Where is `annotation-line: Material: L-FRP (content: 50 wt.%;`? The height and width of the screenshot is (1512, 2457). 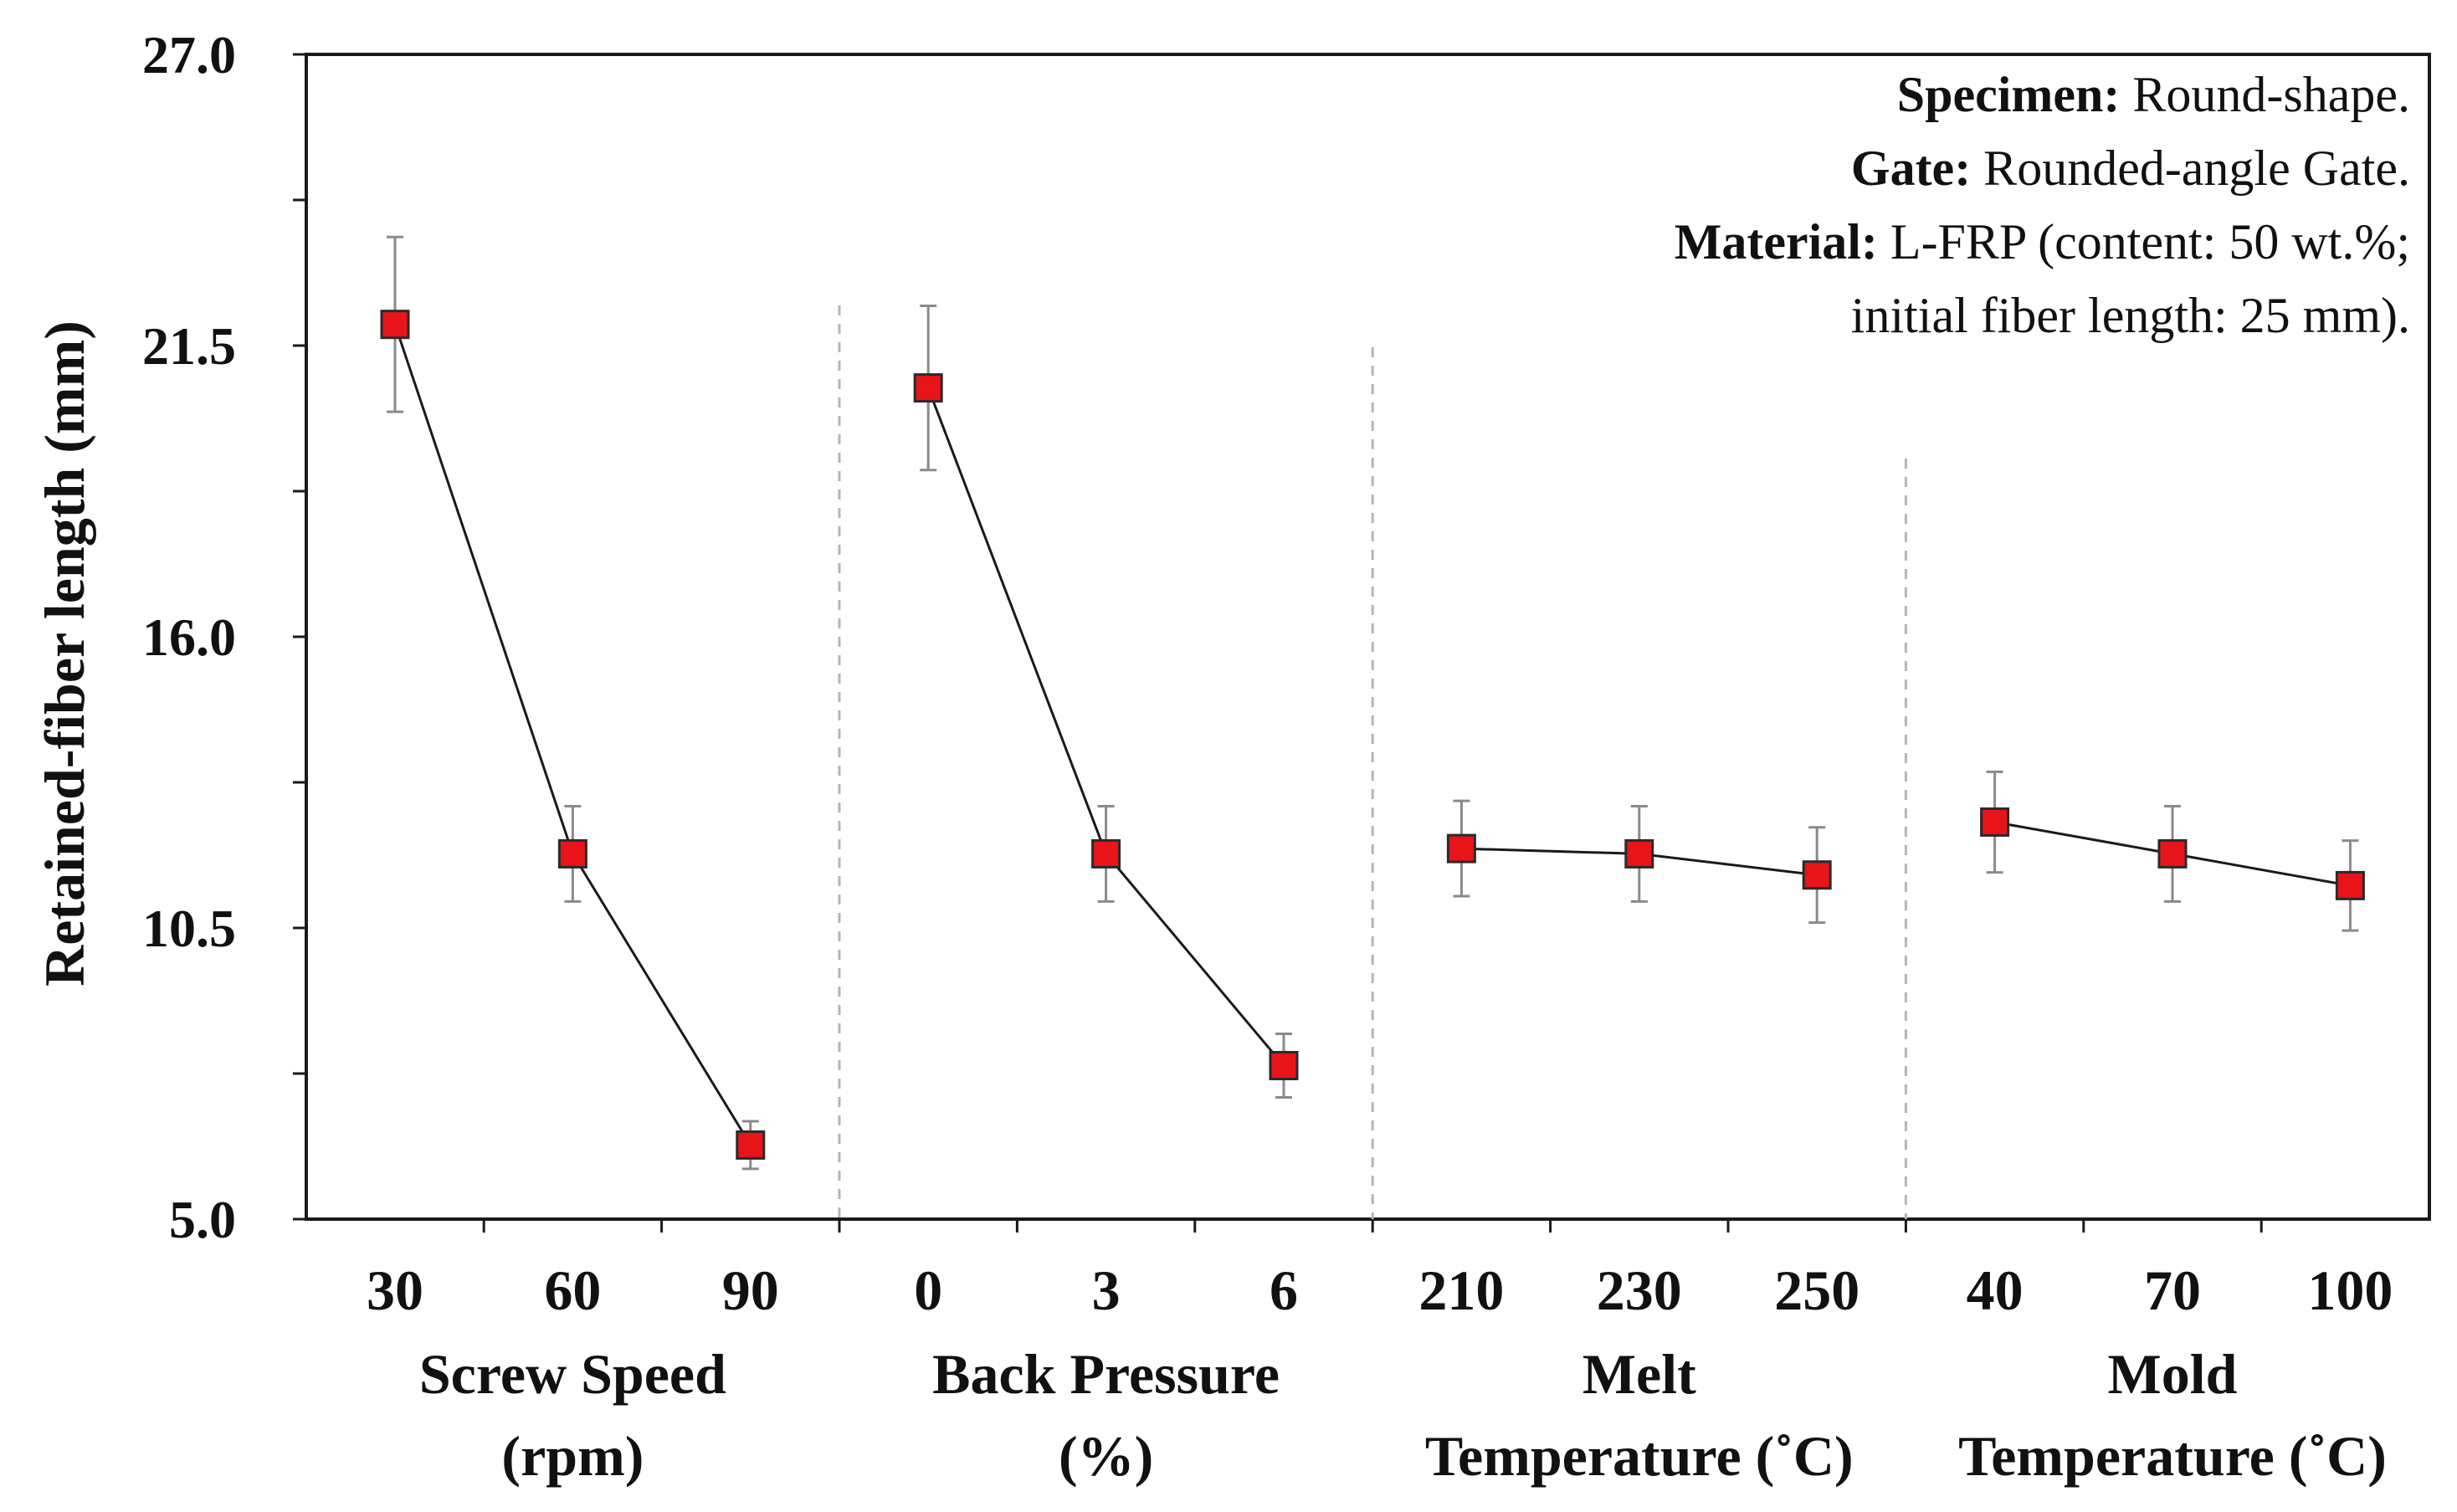 annotation-line: Material: L-FRP (content: 50 wt.%; is located at coordinates (2042, 241).